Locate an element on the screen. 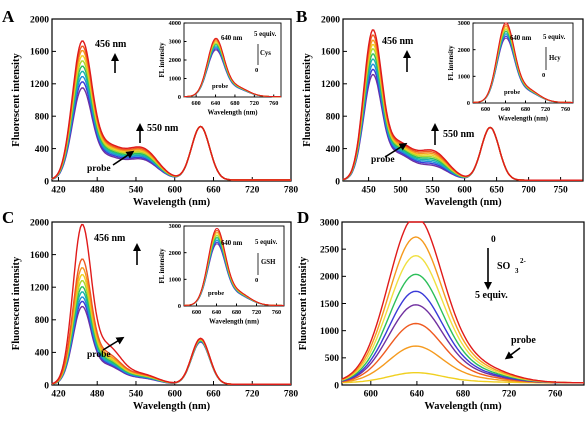  y-tick-label: 1000 is located at coordinates (329, 332).